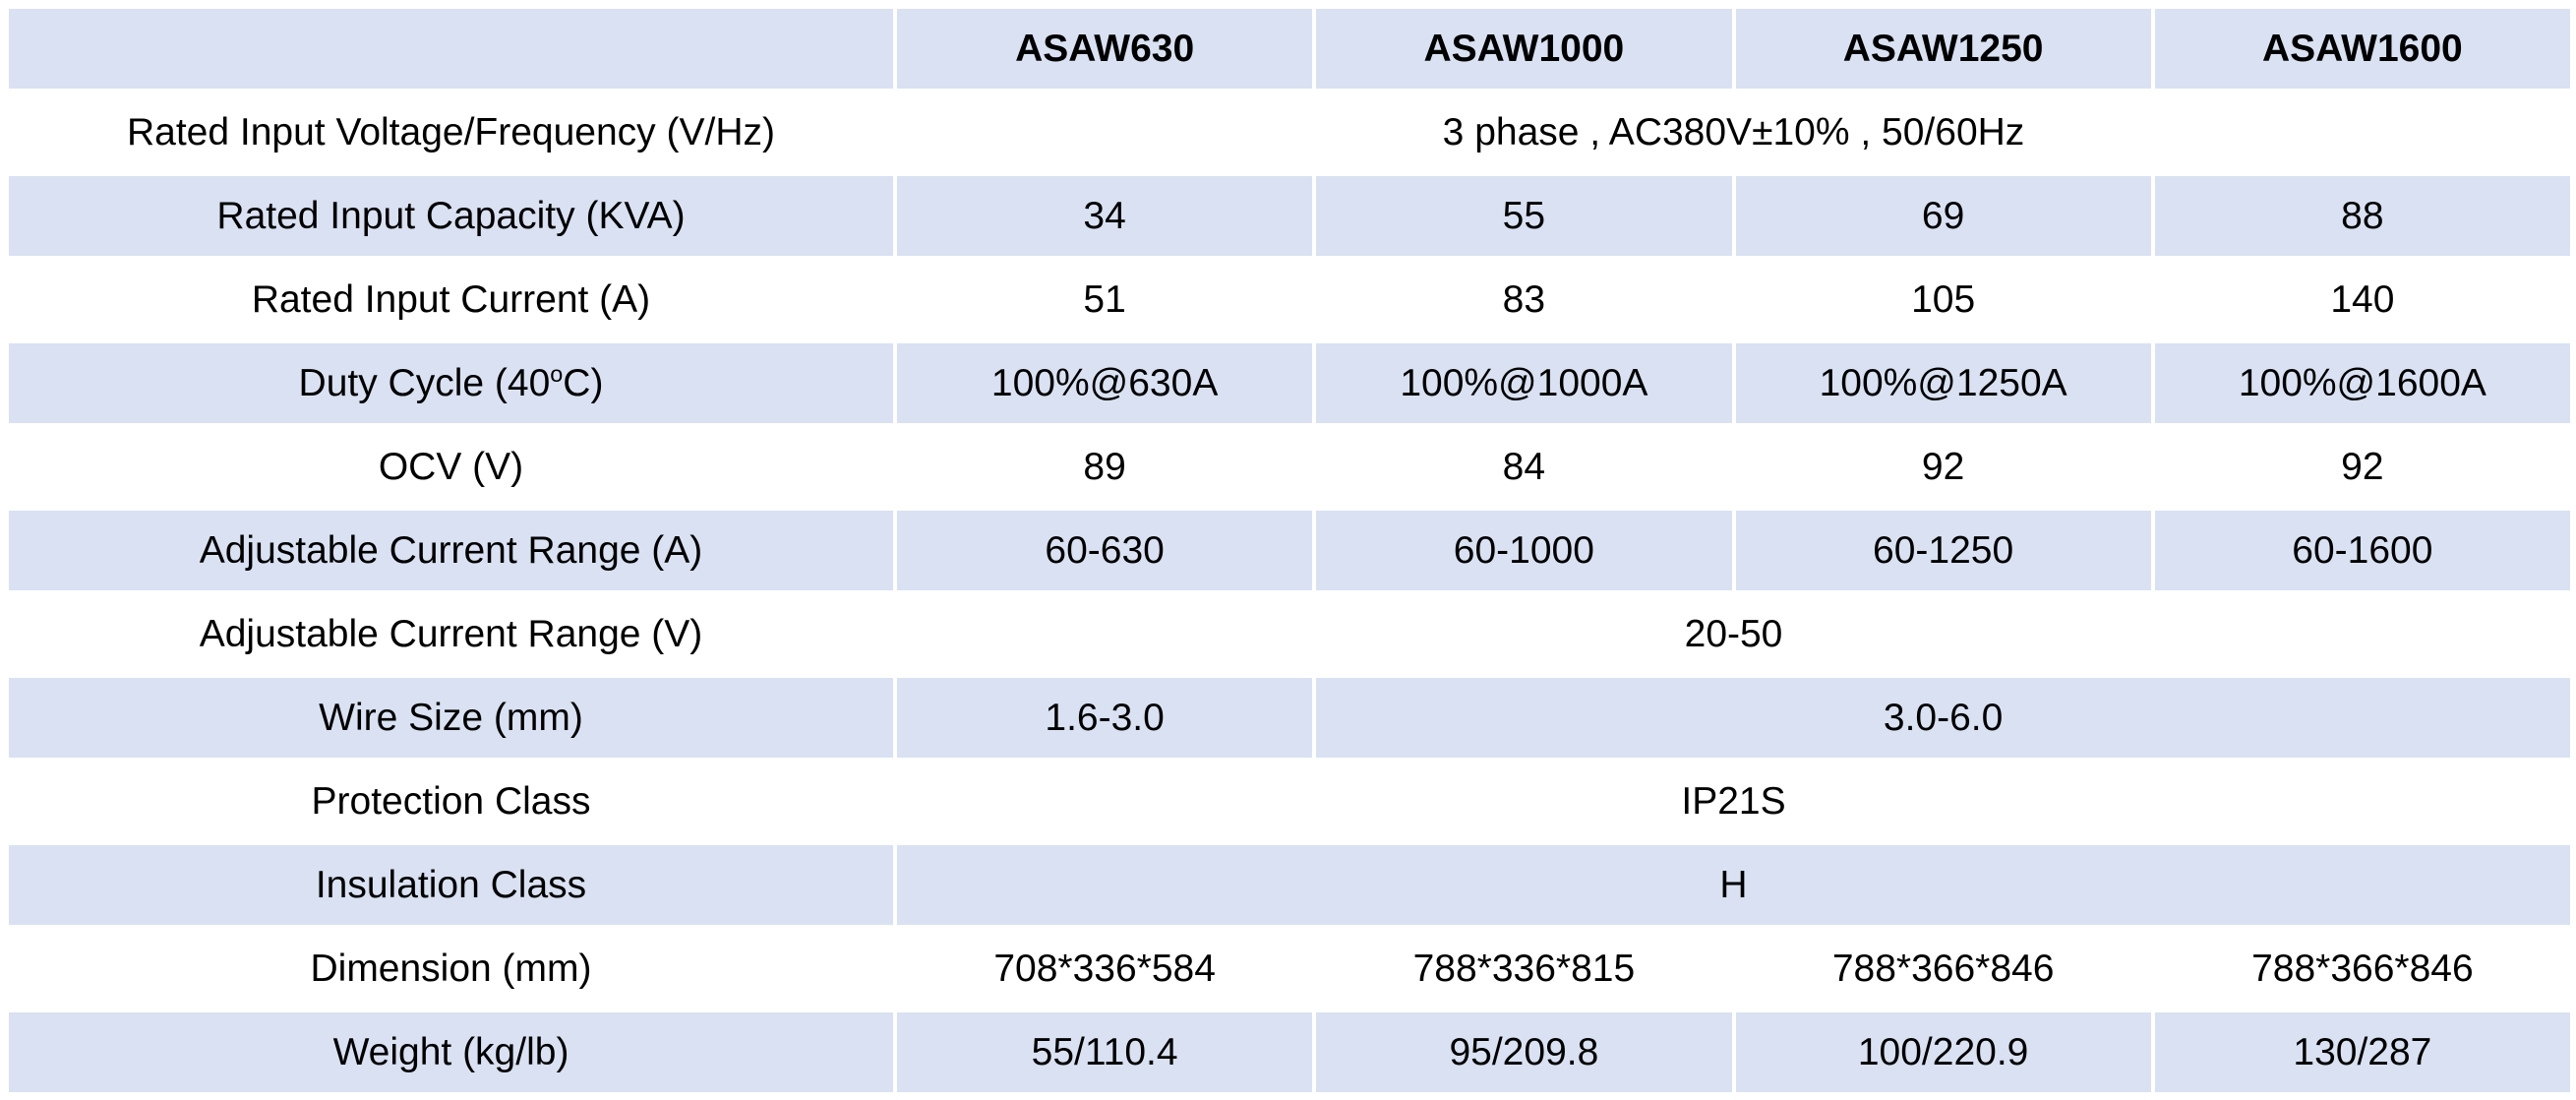 The width and height of the screenshot is (2576, 1100). I want to click on header-row: ASAW630 ASAW1000 ASAW1250 ASAW1600, so click(1289, 49).